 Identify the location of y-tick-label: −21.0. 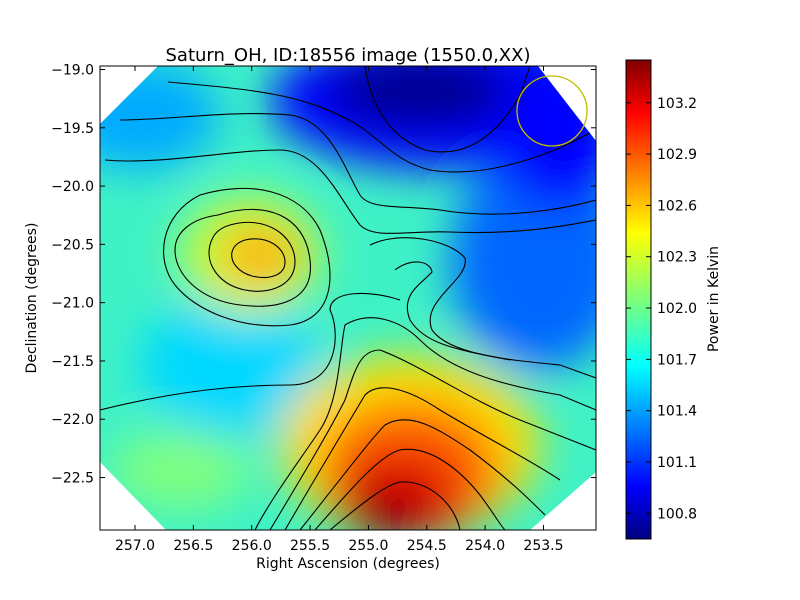
(72, 304).